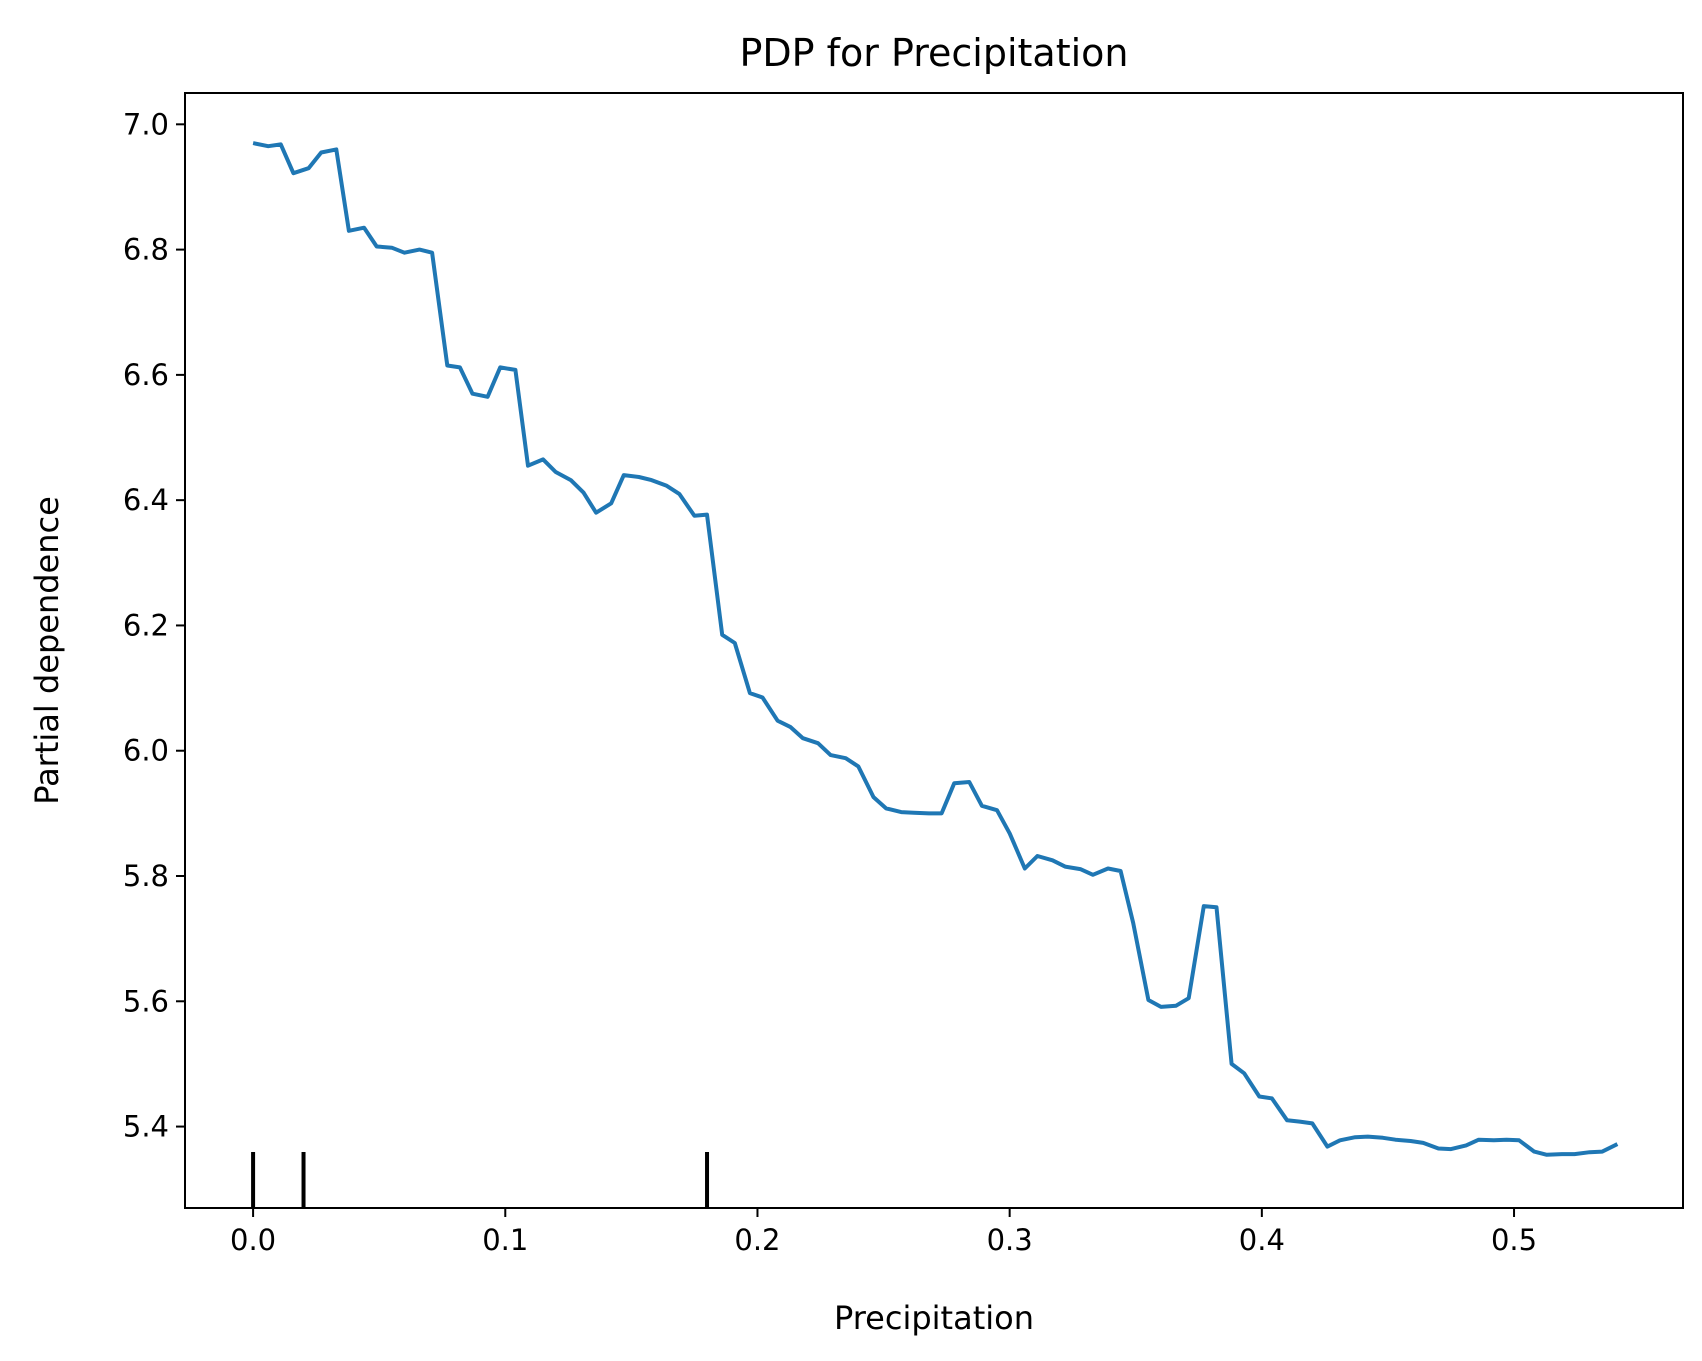  Describe the element at coordinates (146, 1127) in the screenshot. I see `y-tick-label: 5.4` at that location.